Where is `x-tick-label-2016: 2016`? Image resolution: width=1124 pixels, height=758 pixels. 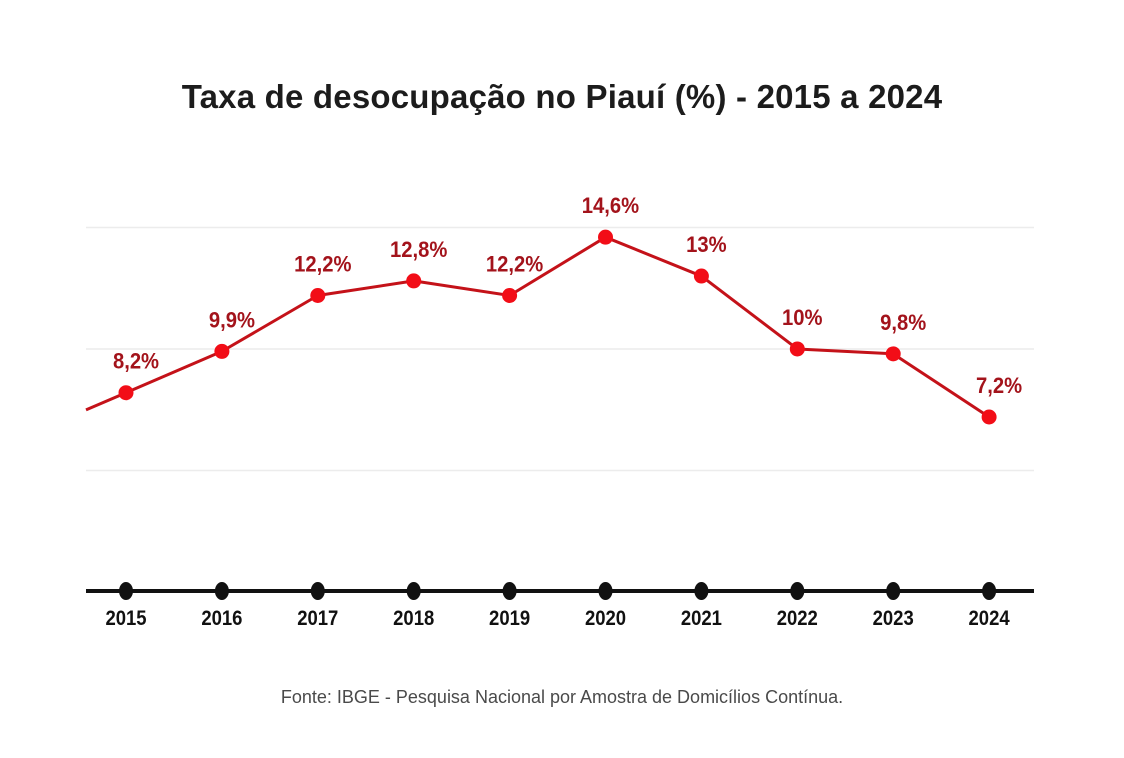
x-tick-label-2016: 2016 is located at coordinates (221, 618).